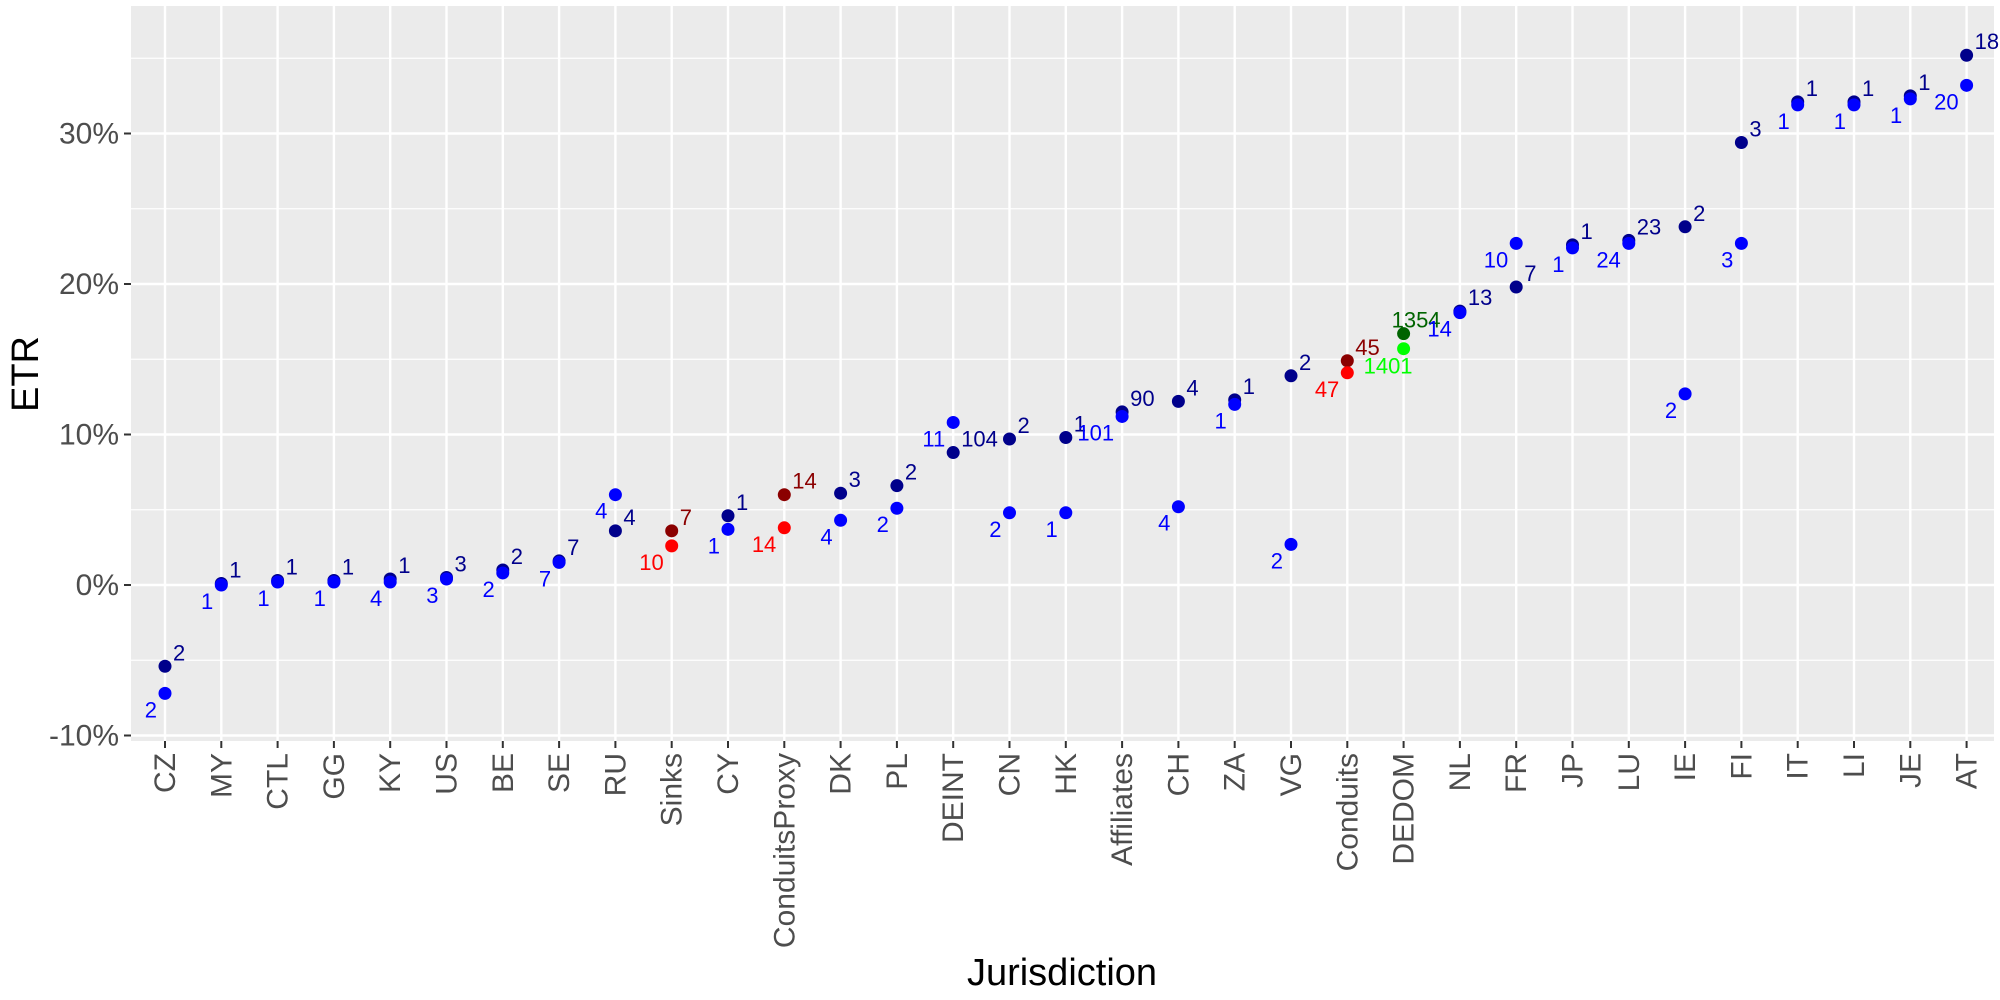  I want to click on y-tick-label: 0%, so click(97, 585).